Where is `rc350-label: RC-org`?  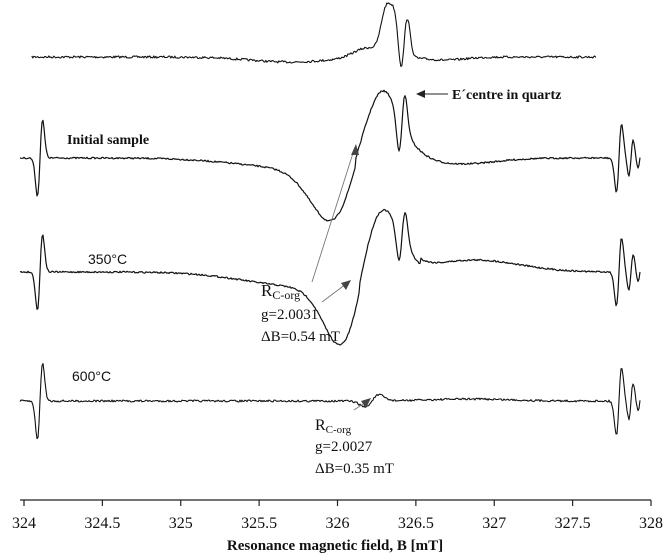
rc350-label: RC-org is located at coordinates (280, 291).